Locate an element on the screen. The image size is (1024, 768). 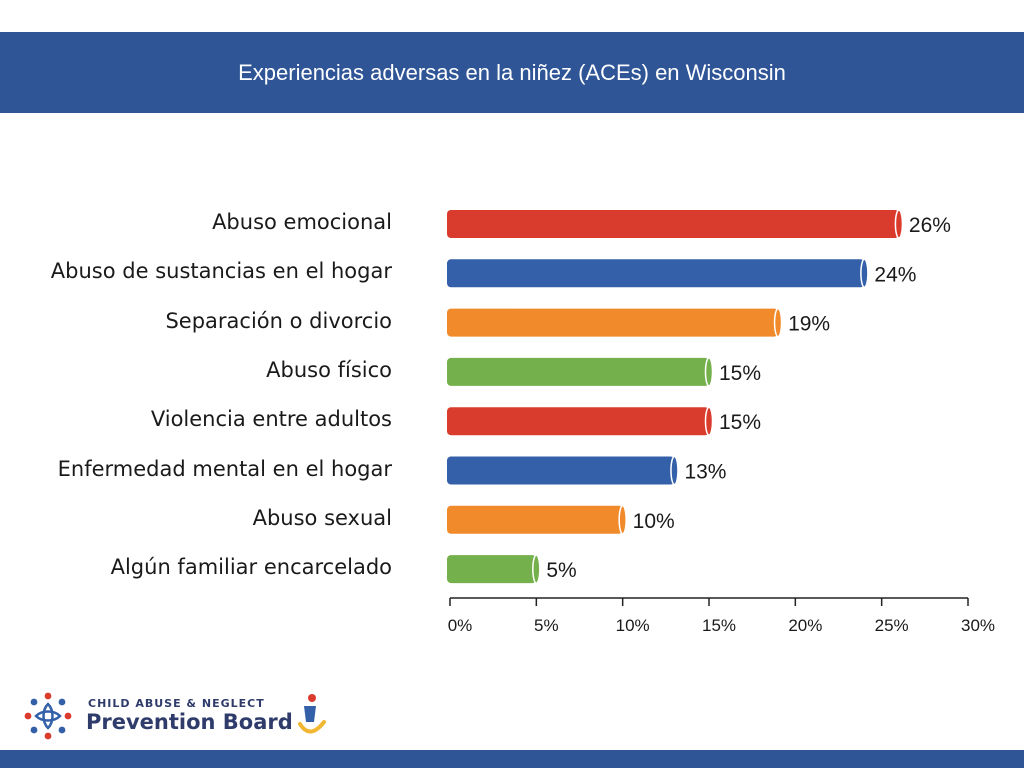
category-label: Enfermedad mental en el hogar is located at coordinates (224, 468).